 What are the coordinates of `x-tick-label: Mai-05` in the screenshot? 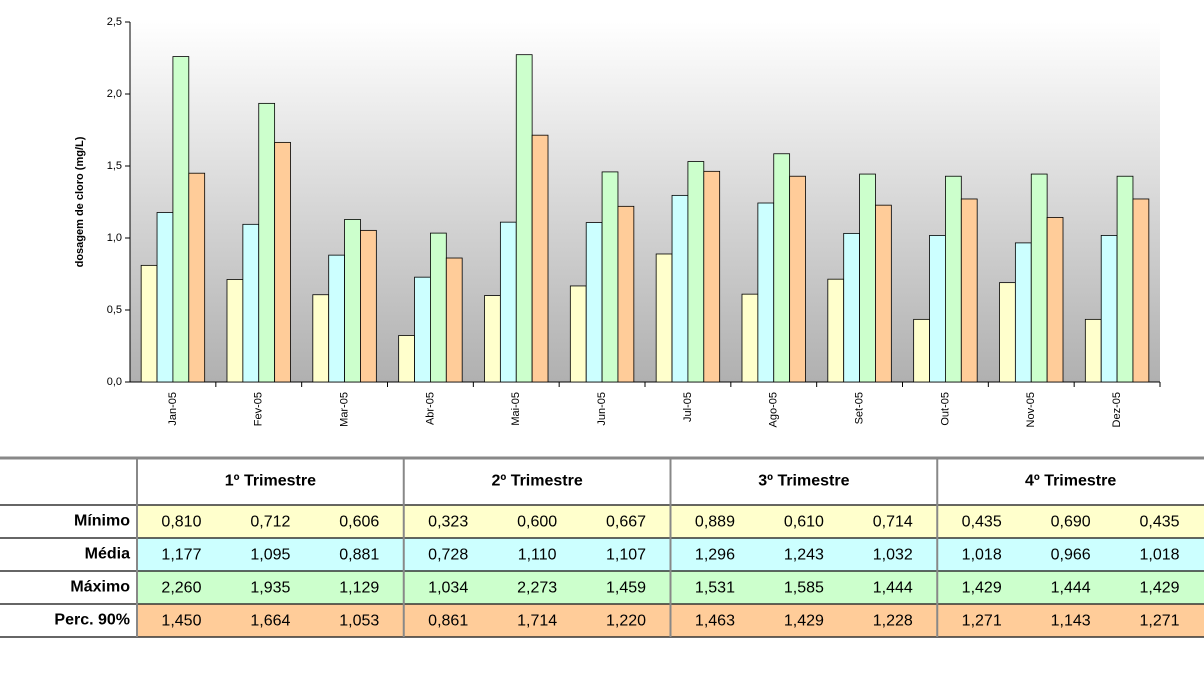 It's located at (516, 409).